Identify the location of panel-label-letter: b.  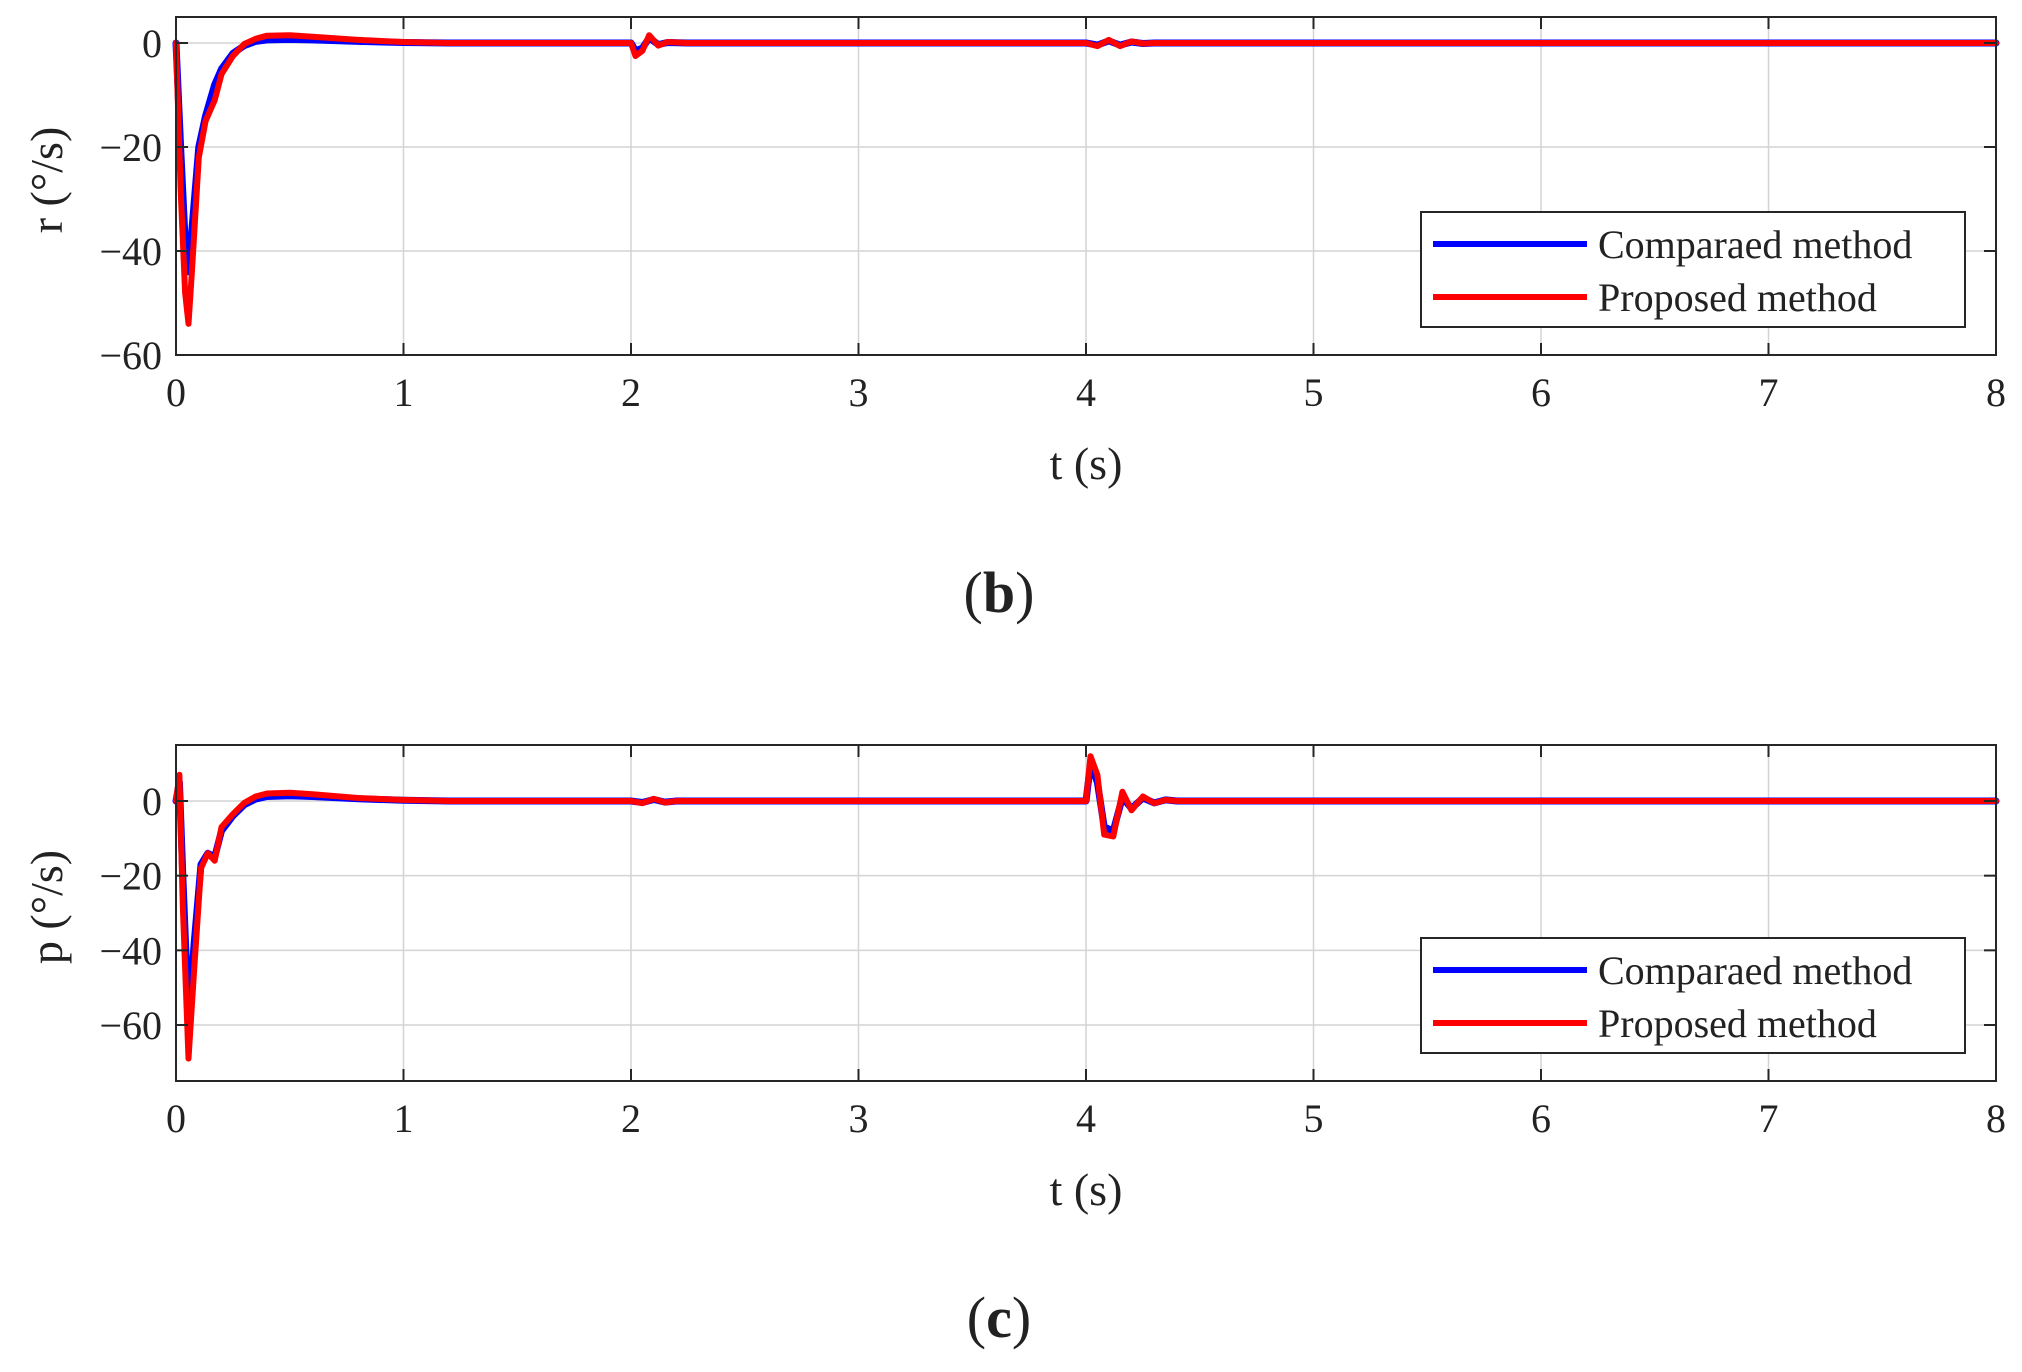
(999, 592).